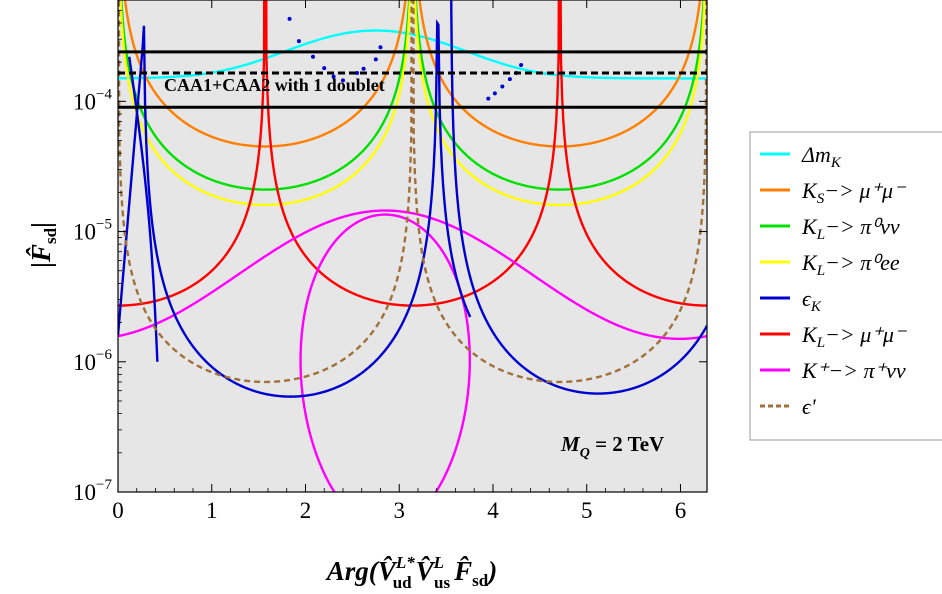  I want to click on x-axis-label: Arg(V̂L* ud V̂L us F̂sd), so click(411, 572).